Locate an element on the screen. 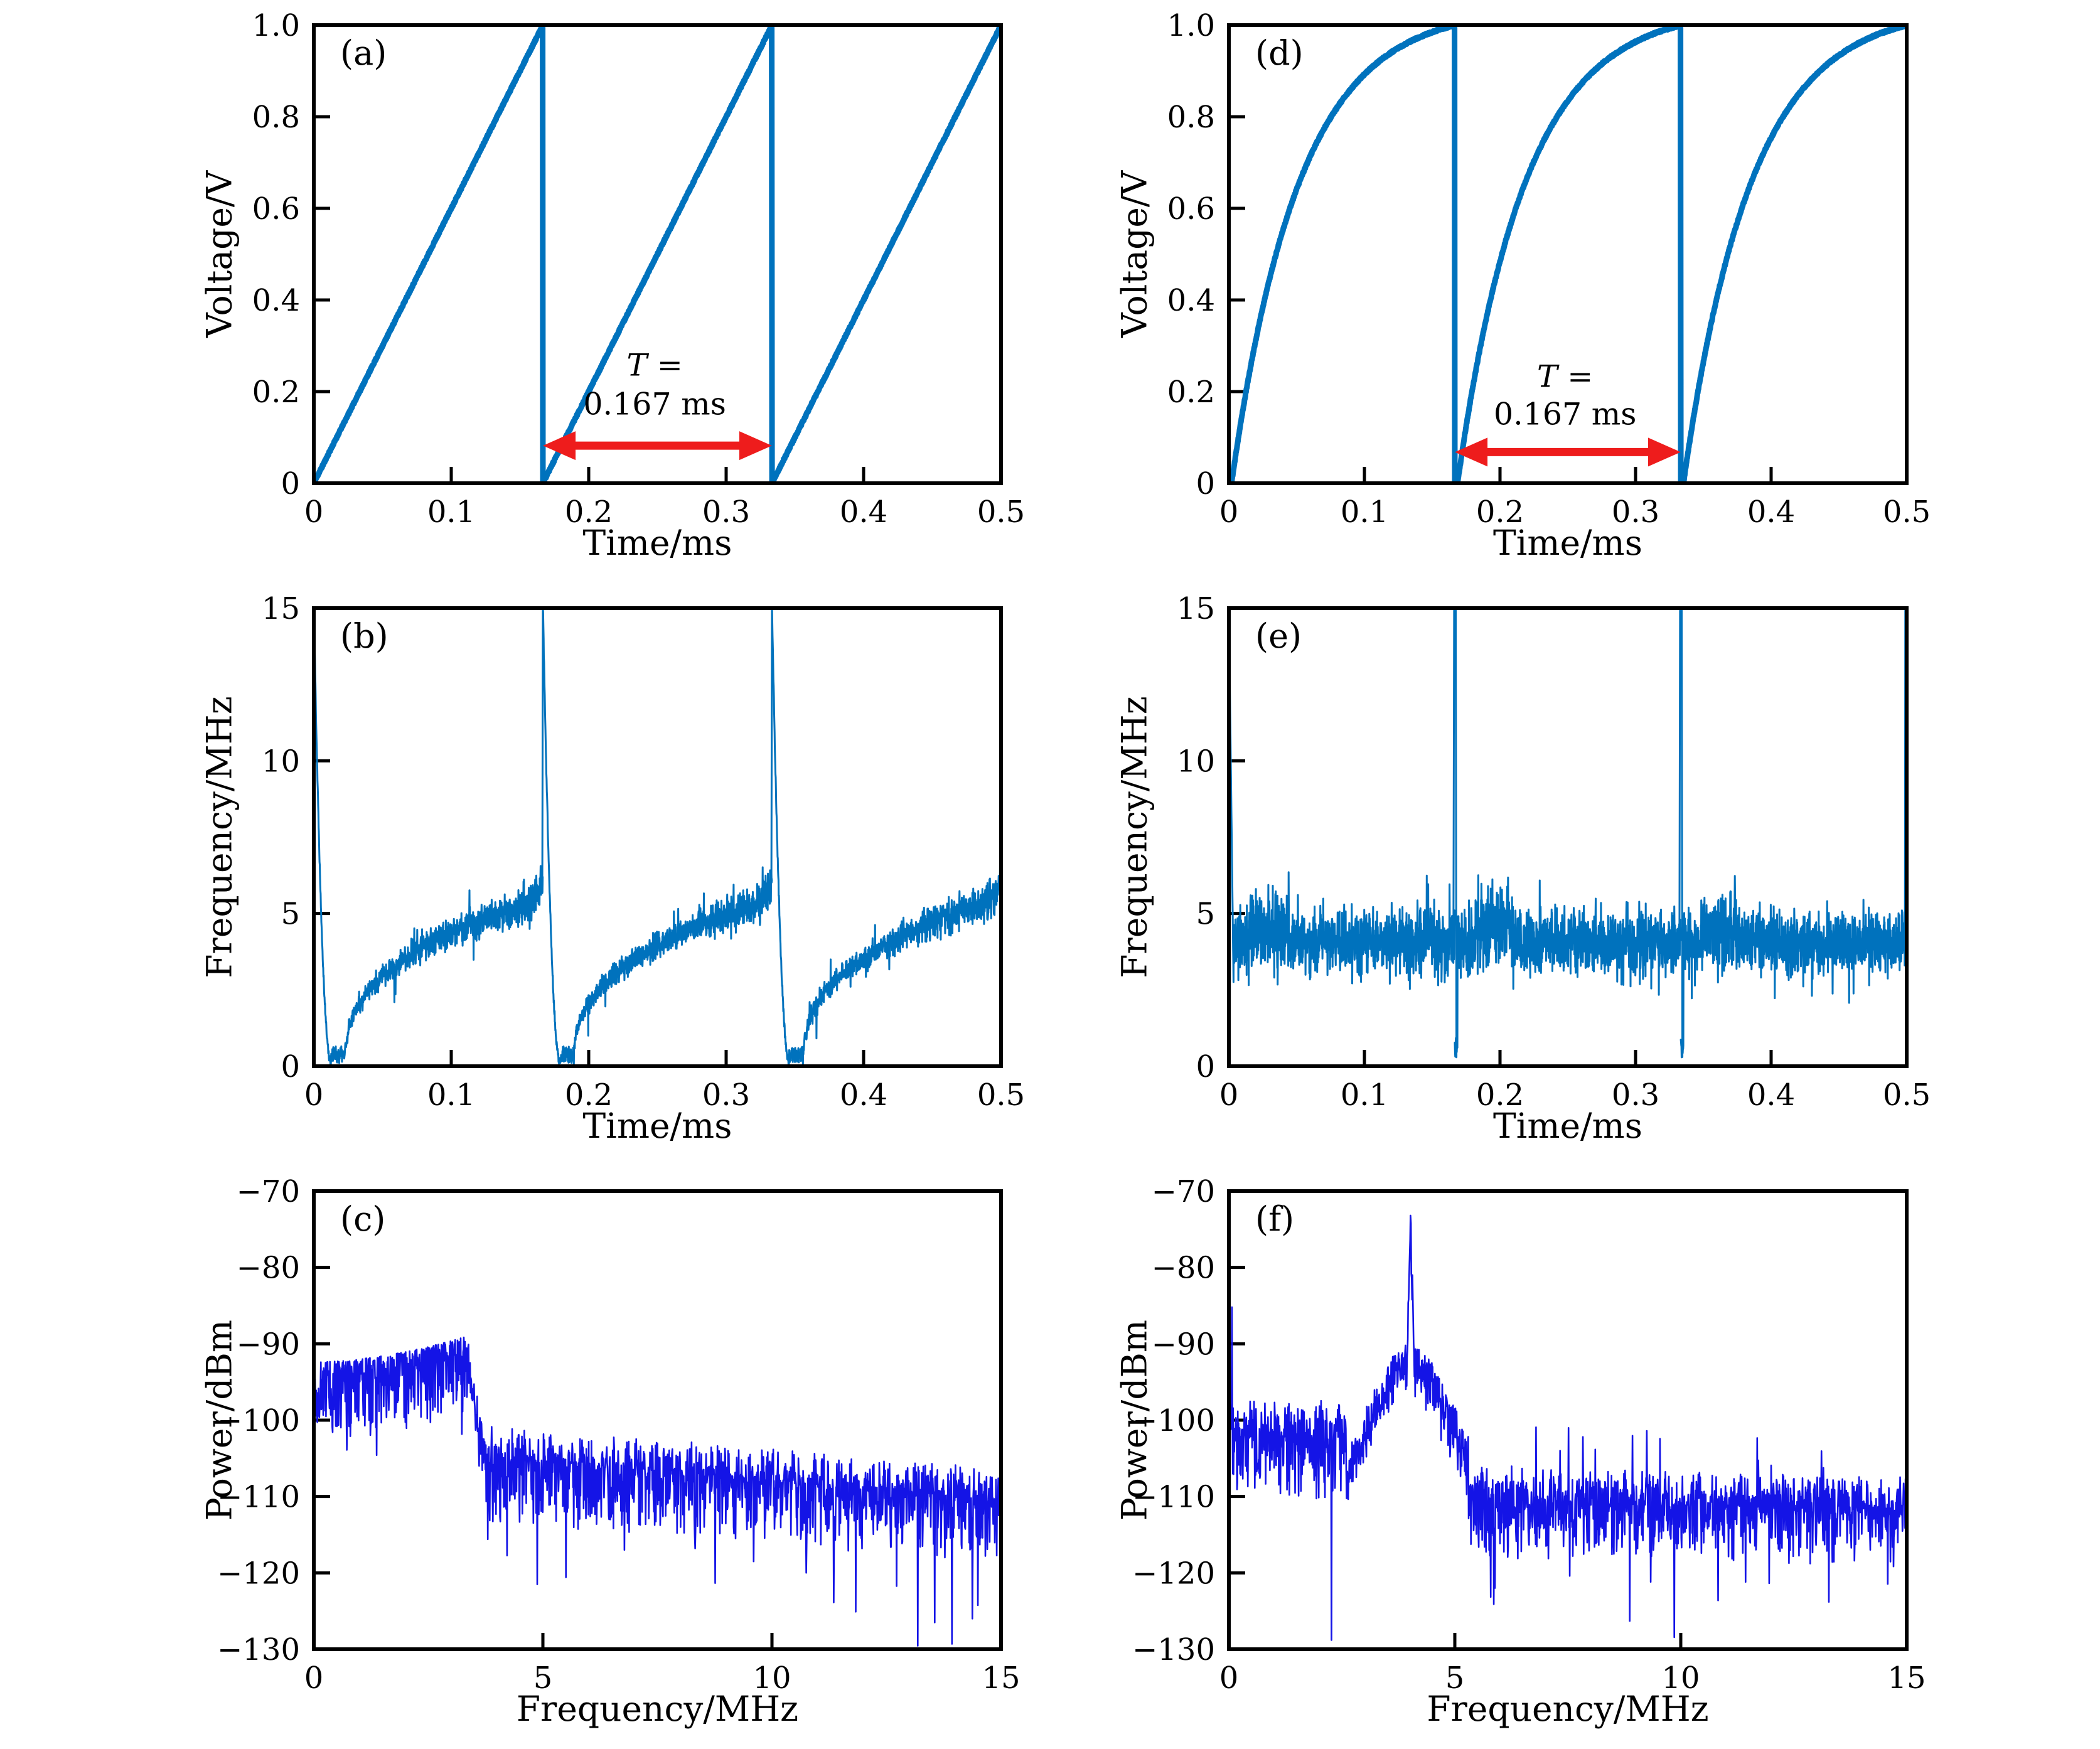 Image resolution: width=2100 pixels, height=1749 pixels. panel-label-d: (d) is located at coordinates (1279, 53).